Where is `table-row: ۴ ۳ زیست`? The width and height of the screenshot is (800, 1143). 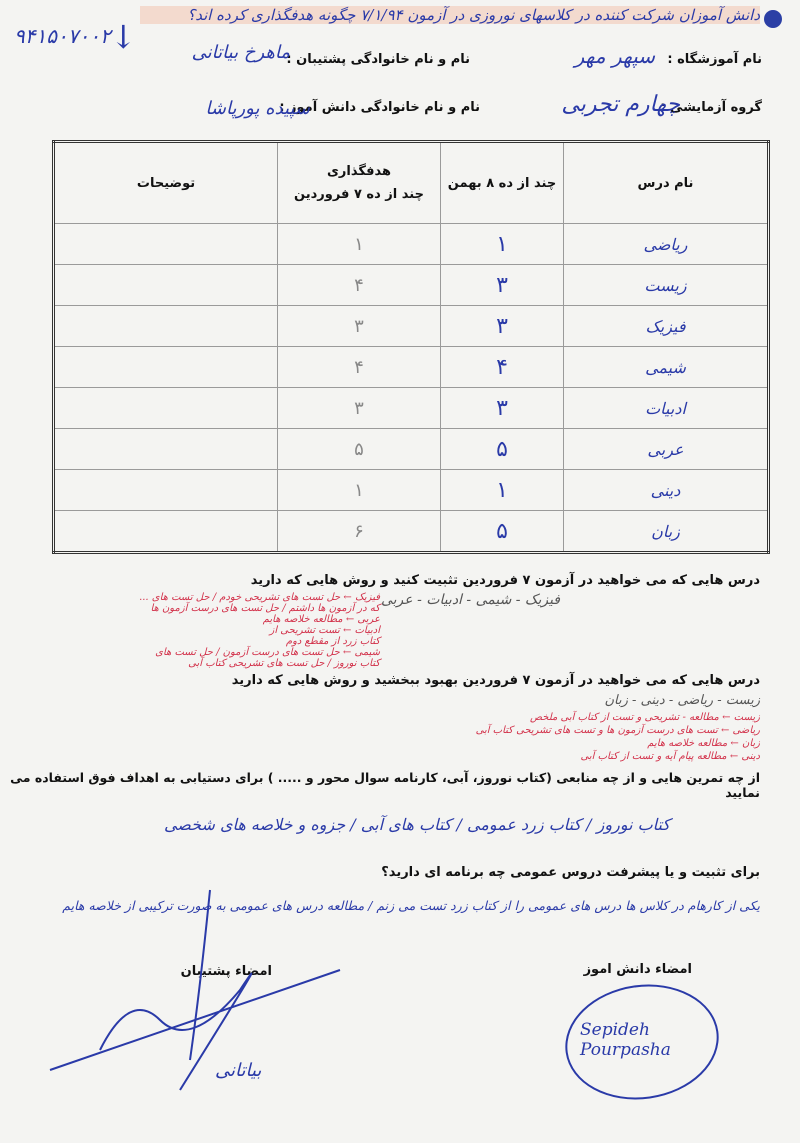 table-row: ۴ ۳ زیست is located at coordinates (411, 285).